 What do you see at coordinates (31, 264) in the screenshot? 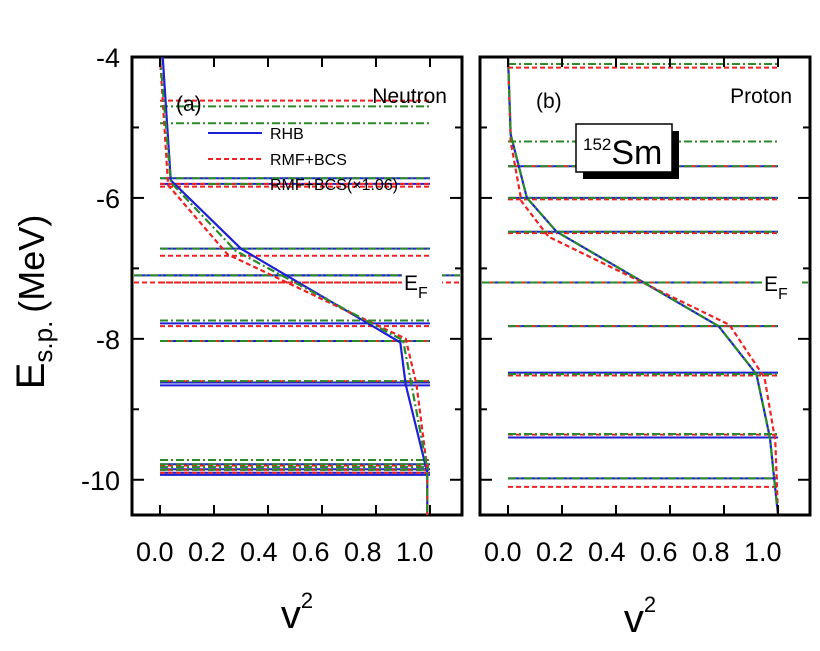
I see `y-axis-title-unit: (MeV)` at bounding box center [31, 264].